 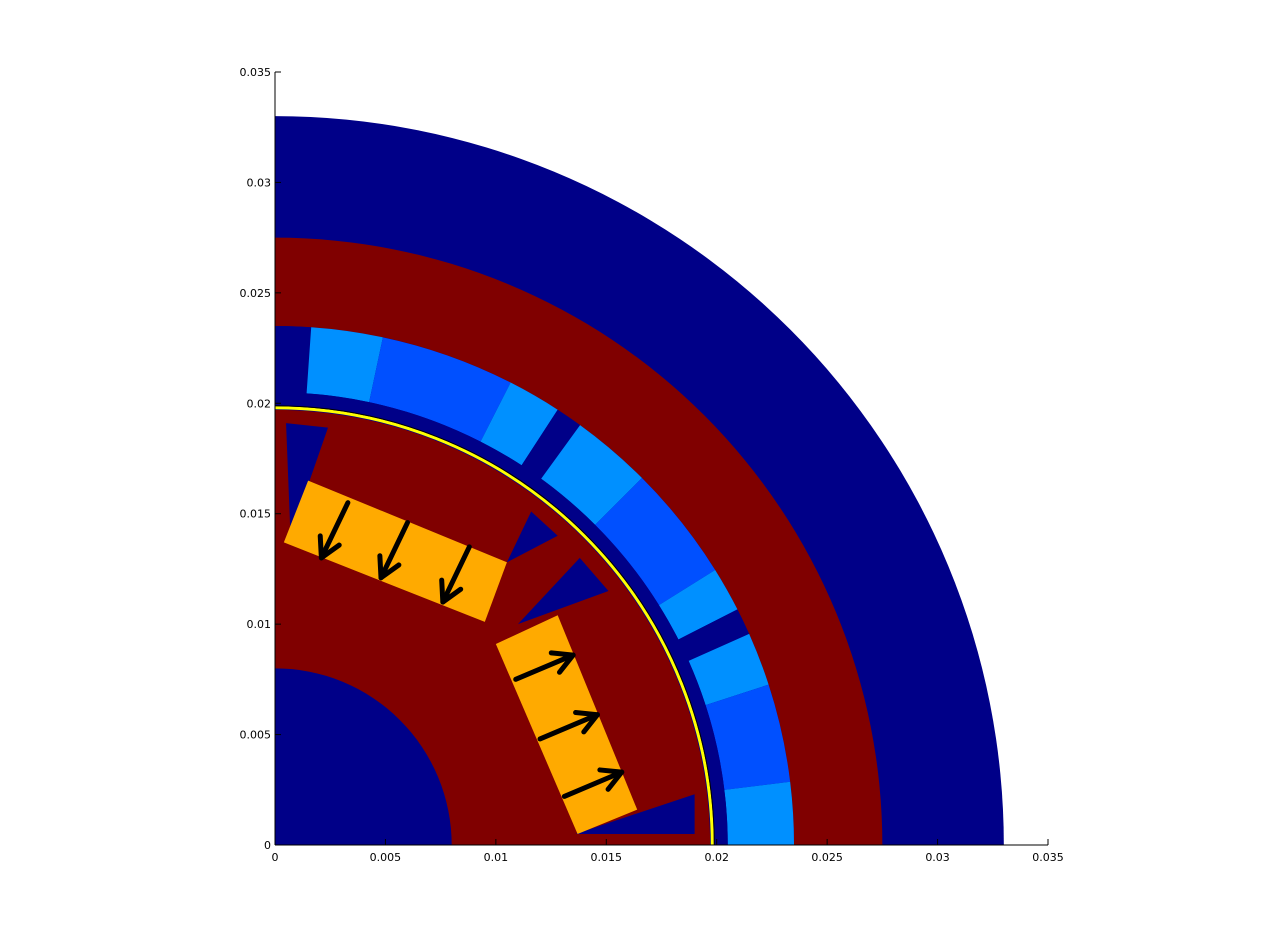 What do you see at coordinates (607, 857) in the screenshot?
I see `x-tick-label: 0.015` at bounding box center [607, 857].